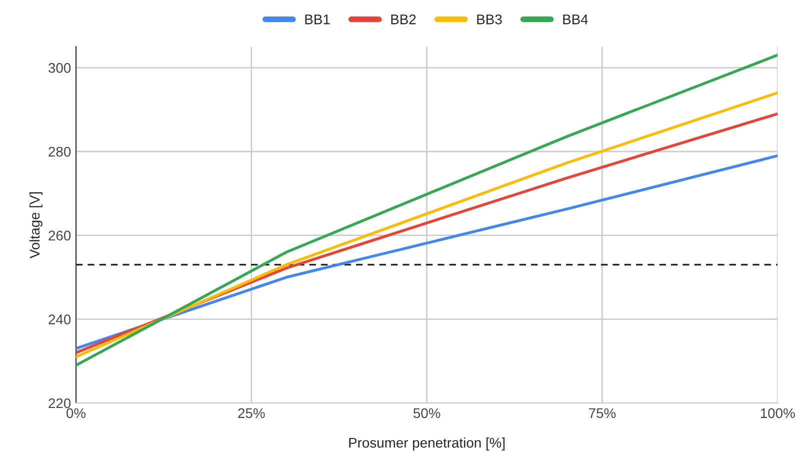  I want to click on y-tick-label: 260, so click(59, 235).